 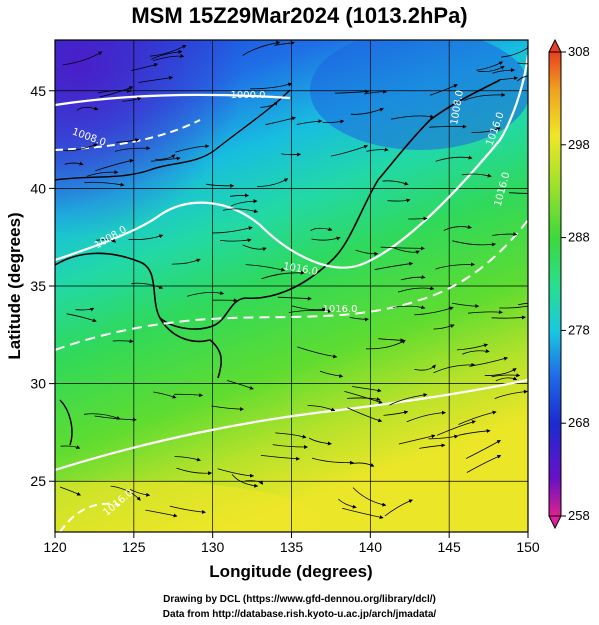 What do you see at coordinates (290, 571) in the screenshot?
I see `x-axis-label: Longitude (degrees)` at bounding box center [290, 571].